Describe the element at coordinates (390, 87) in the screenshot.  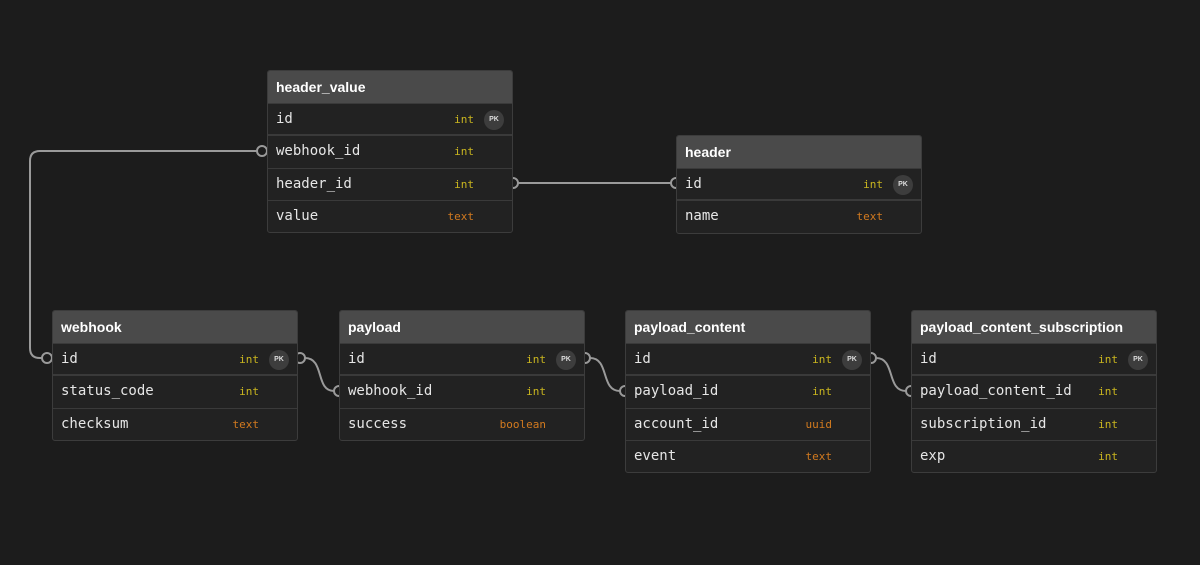
I see `table-title: header_value` at that location.